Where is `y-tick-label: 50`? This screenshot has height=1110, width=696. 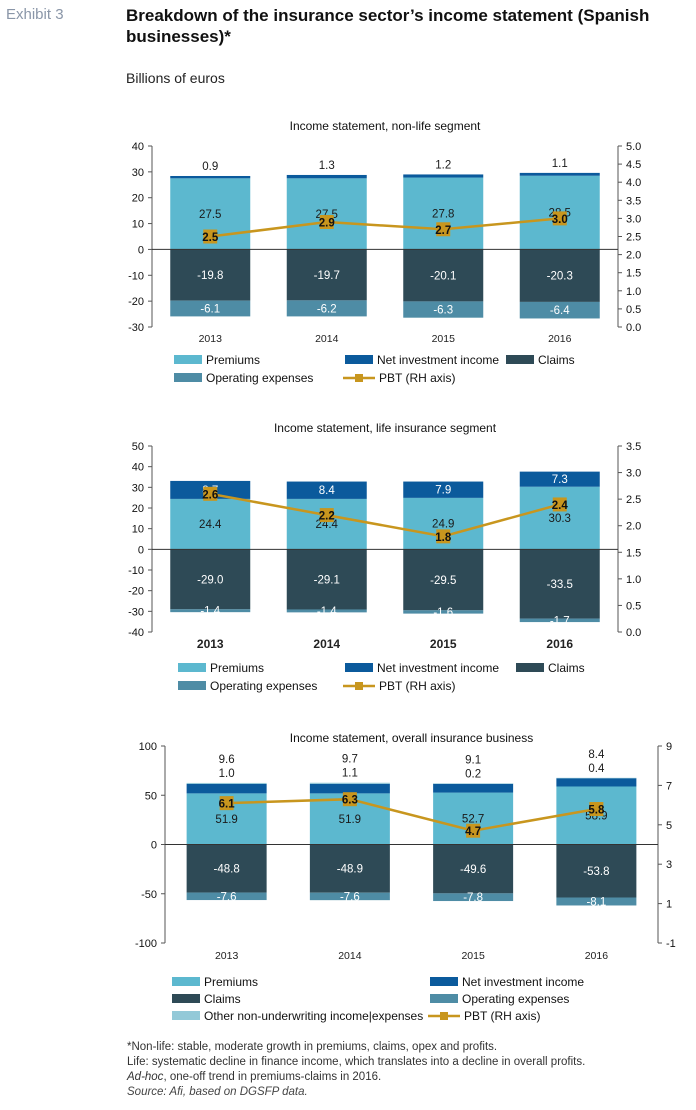
y-tick-label: 50 is located at coordinates (151, 796).